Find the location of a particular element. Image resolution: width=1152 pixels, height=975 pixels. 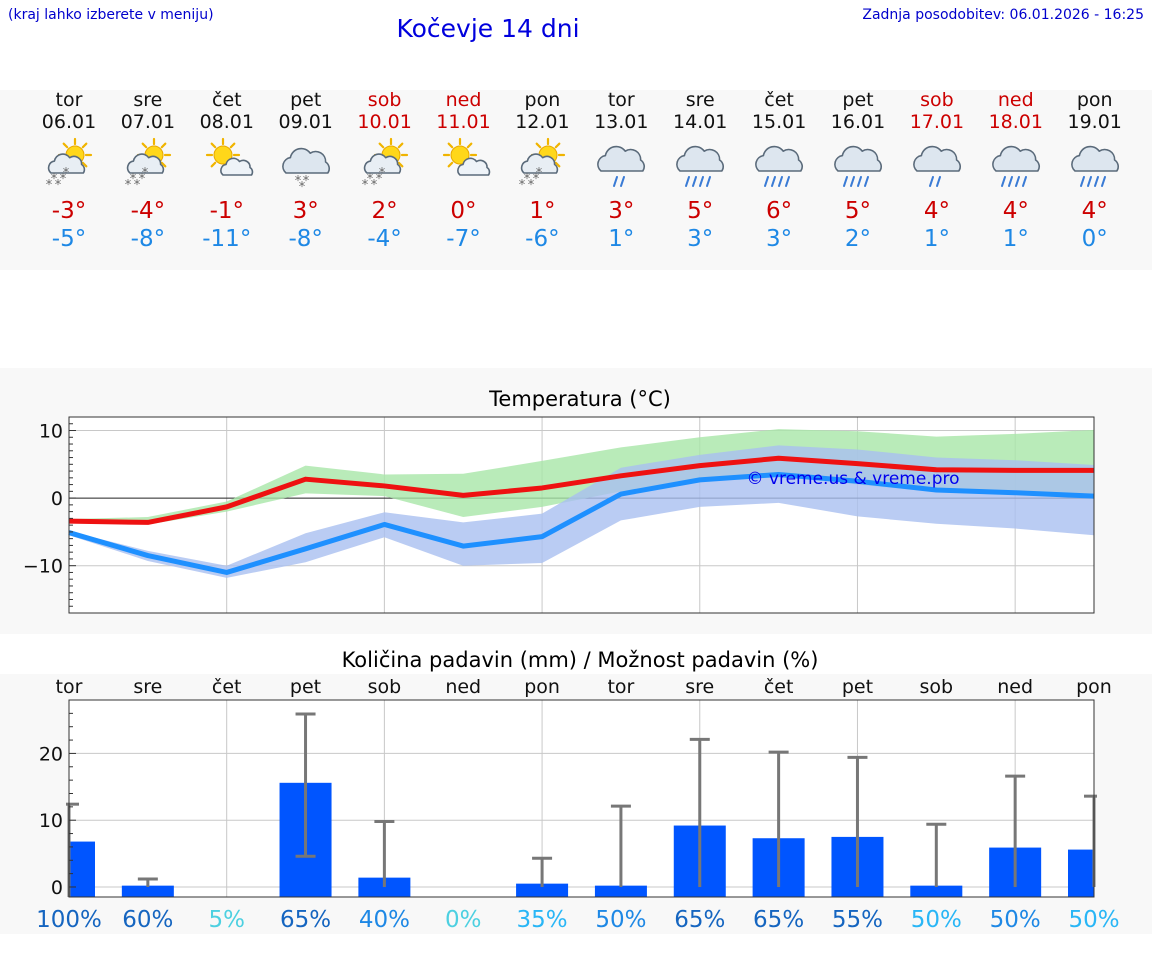

x-category-label: sre is located at coordinates (147, 687).